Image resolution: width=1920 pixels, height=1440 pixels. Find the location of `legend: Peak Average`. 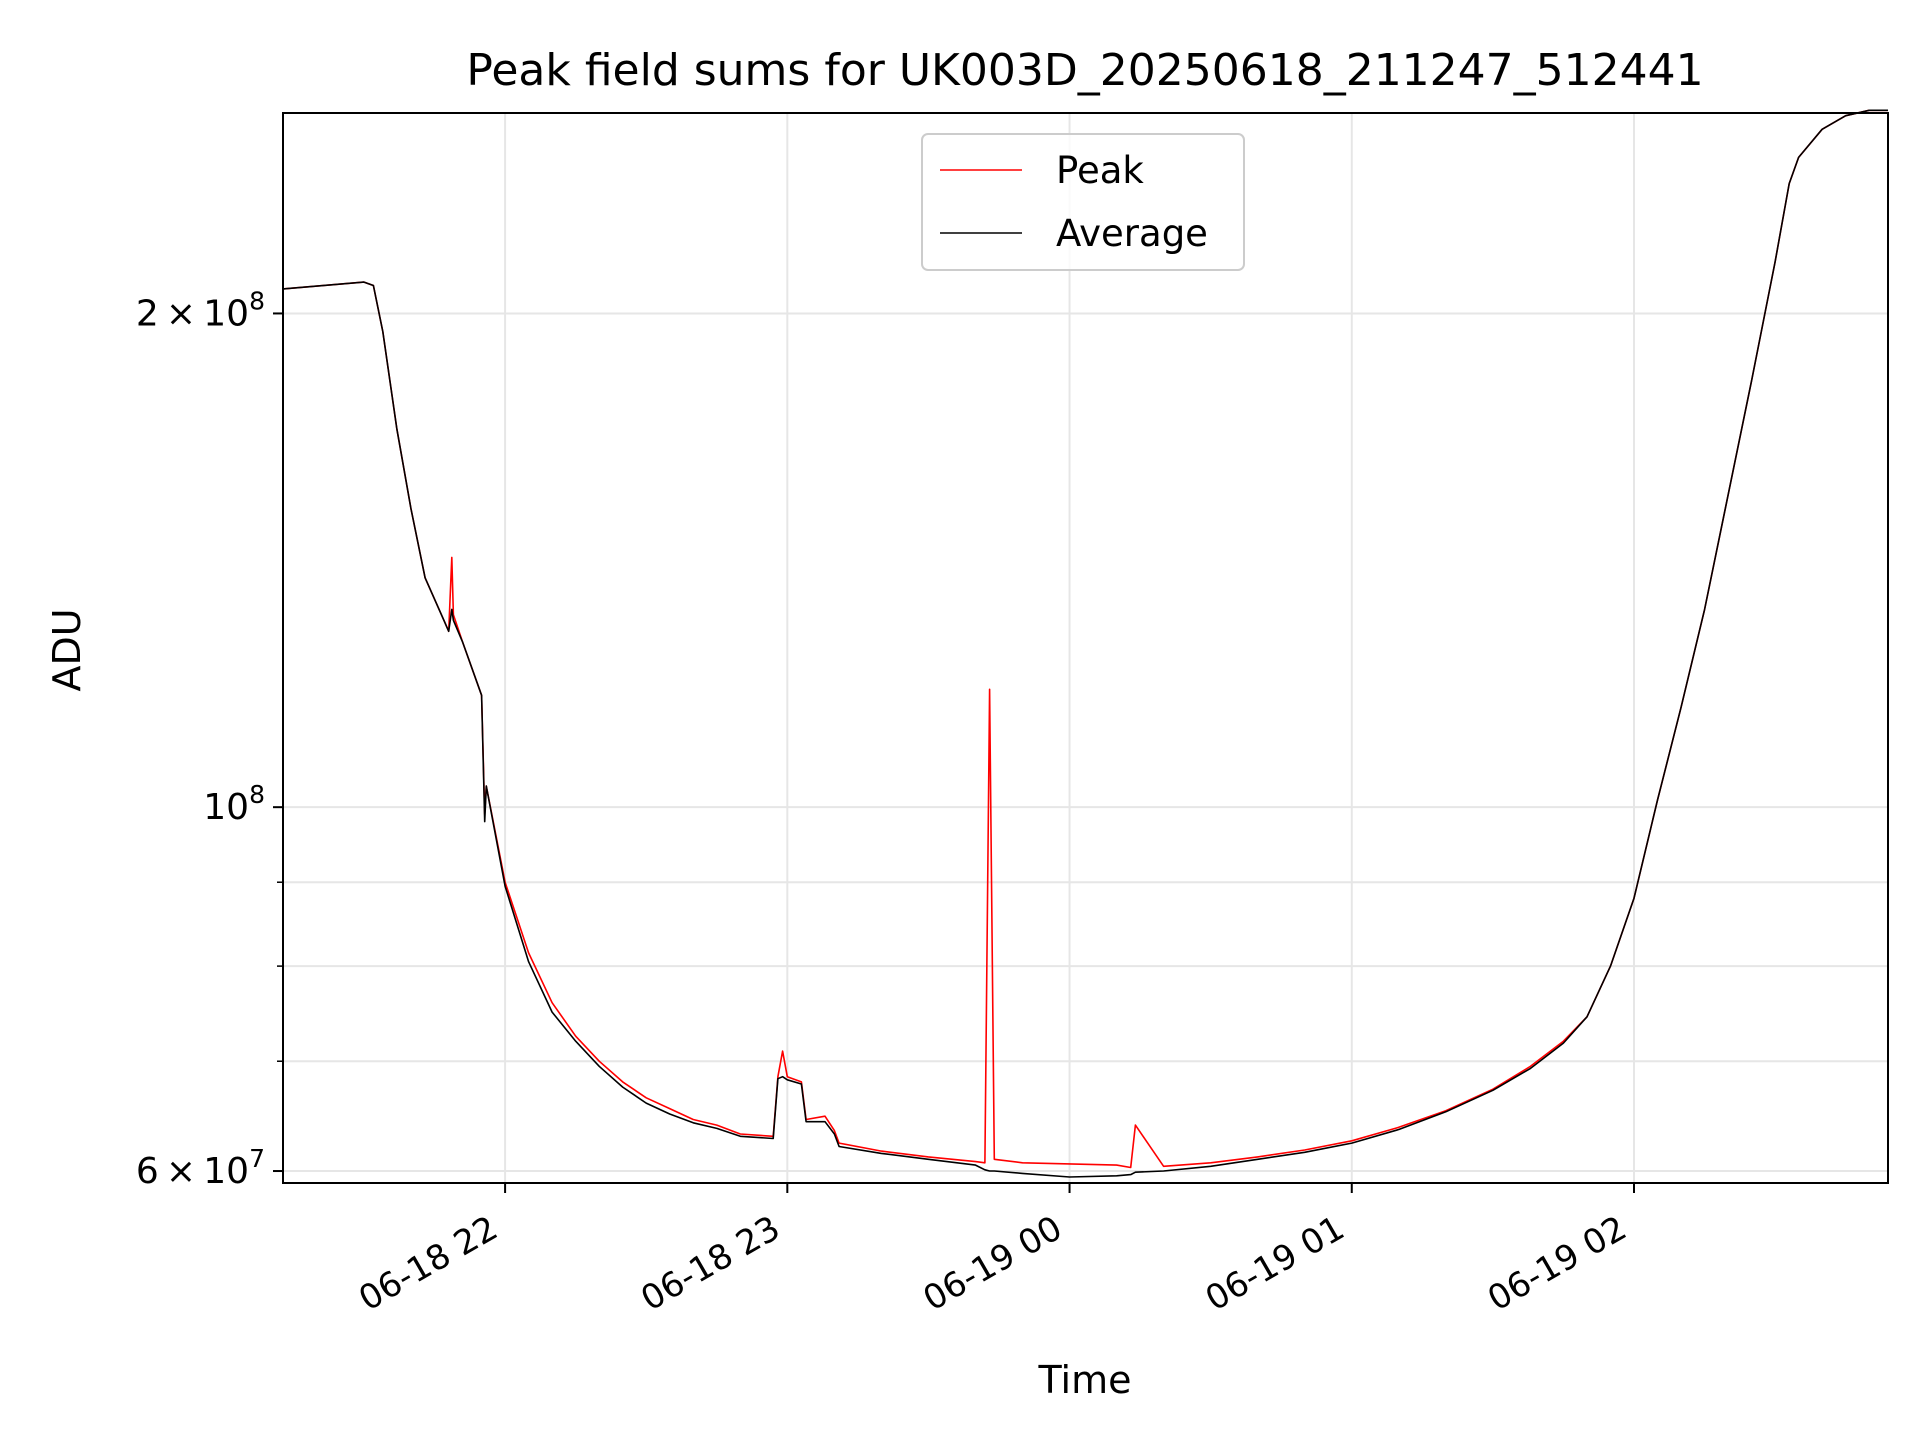

legend: Peak Average is located at coordinates (1083, 202).